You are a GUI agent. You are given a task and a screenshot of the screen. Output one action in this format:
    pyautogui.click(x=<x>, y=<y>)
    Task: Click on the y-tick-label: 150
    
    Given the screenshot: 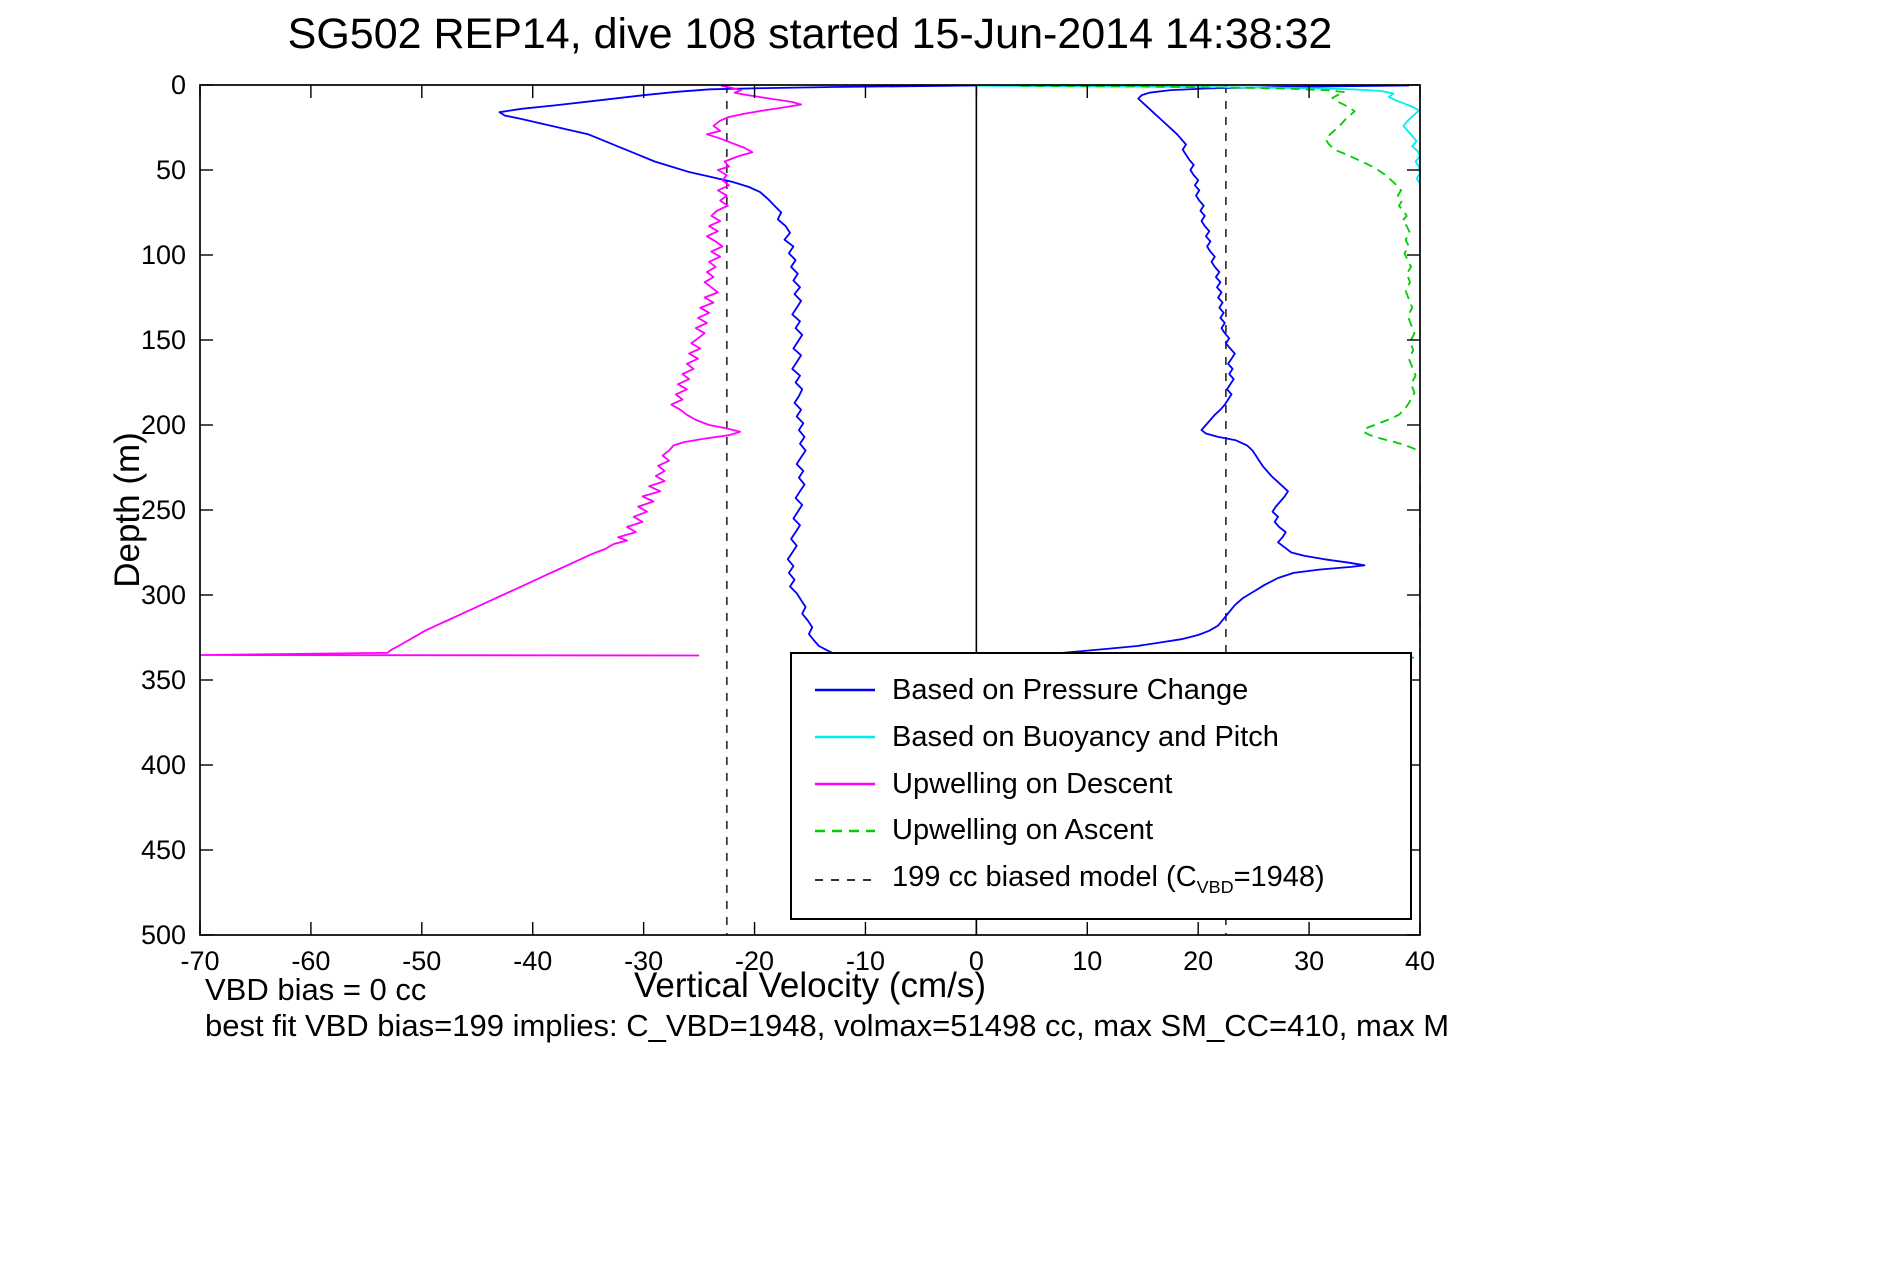 What is the action you would take?
    pyautogui.click(x=163, y=340)
    